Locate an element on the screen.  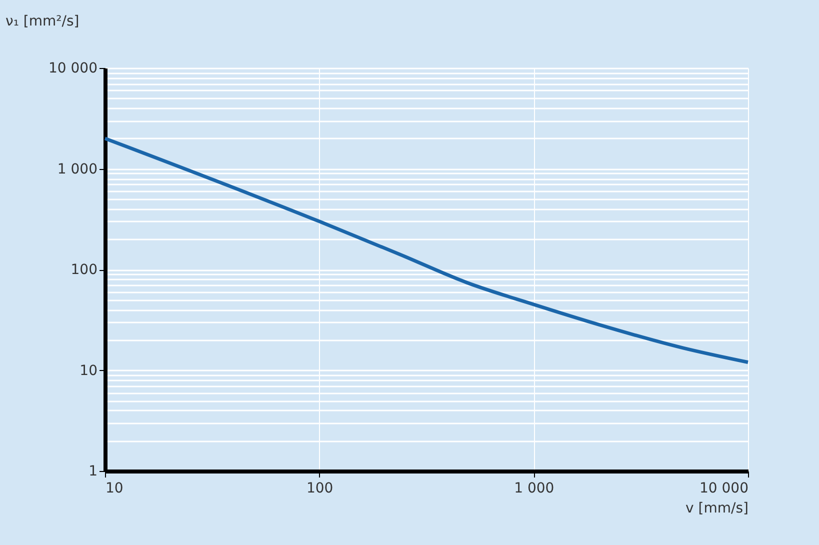
y-axis-title: ν₁ [mm²/s] is located at coordinates (43, 22).